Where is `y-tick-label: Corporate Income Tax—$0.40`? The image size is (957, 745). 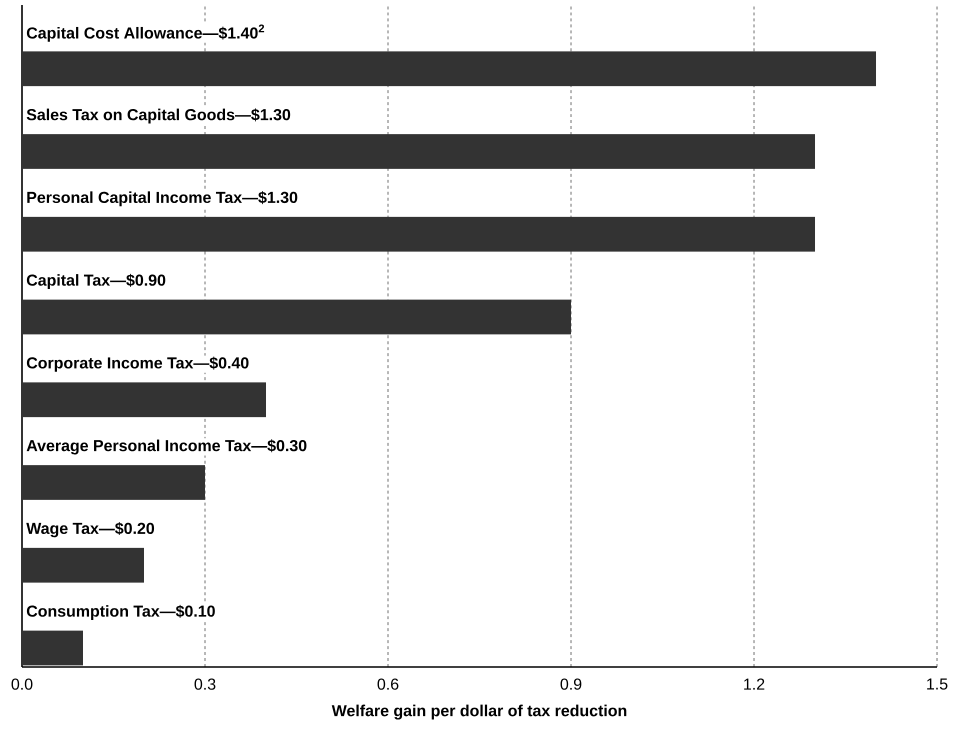
y-tick-label: Corporate Income Tax—$0.40 is located at coordinates (137, 364).